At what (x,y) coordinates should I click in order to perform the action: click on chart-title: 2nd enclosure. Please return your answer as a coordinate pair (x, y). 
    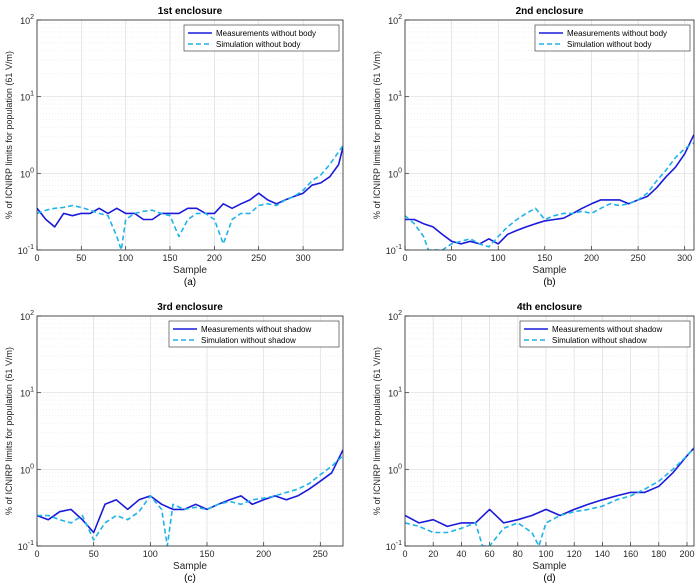
    Looking at the image, I should click on (550, 11).